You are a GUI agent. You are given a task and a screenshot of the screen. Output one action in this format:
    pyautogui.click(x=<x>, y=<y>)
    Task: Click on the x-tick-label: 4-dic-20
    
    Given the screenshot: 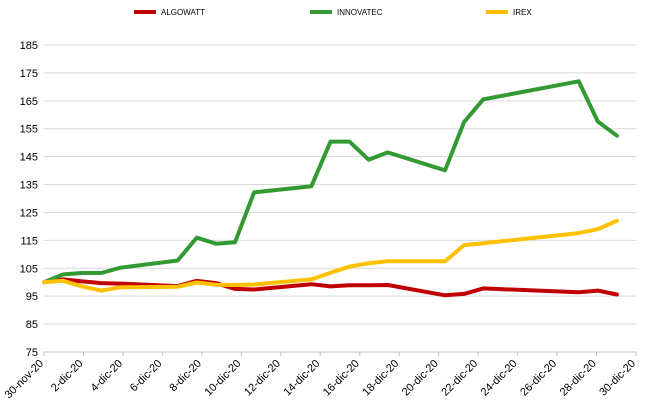 What is the action you would take?
    pyautogui.click(x=106, y=376)
    